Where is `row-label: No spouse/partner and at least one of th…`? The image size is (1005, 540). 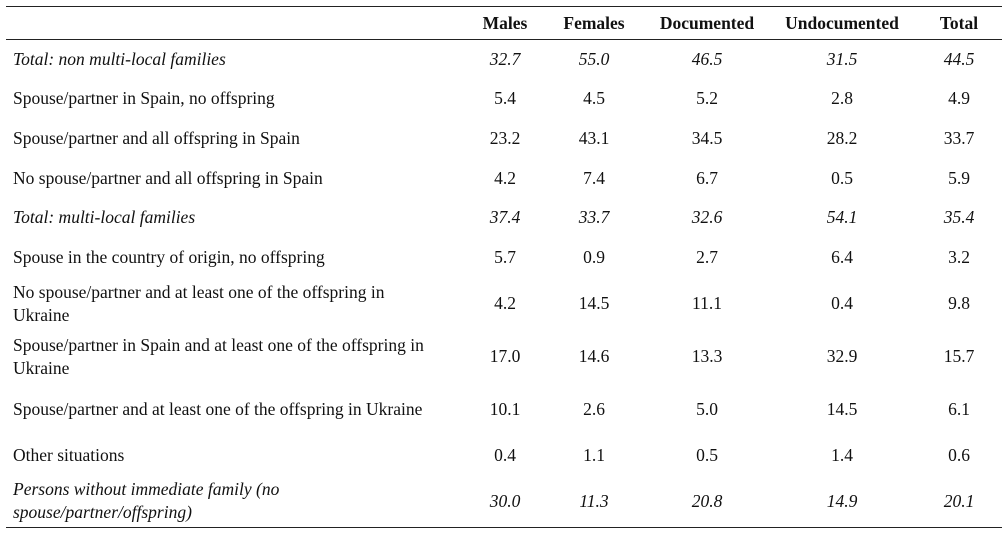 row-label: No spouse/partner and at least one of th… is located at coordinates (199, 303).